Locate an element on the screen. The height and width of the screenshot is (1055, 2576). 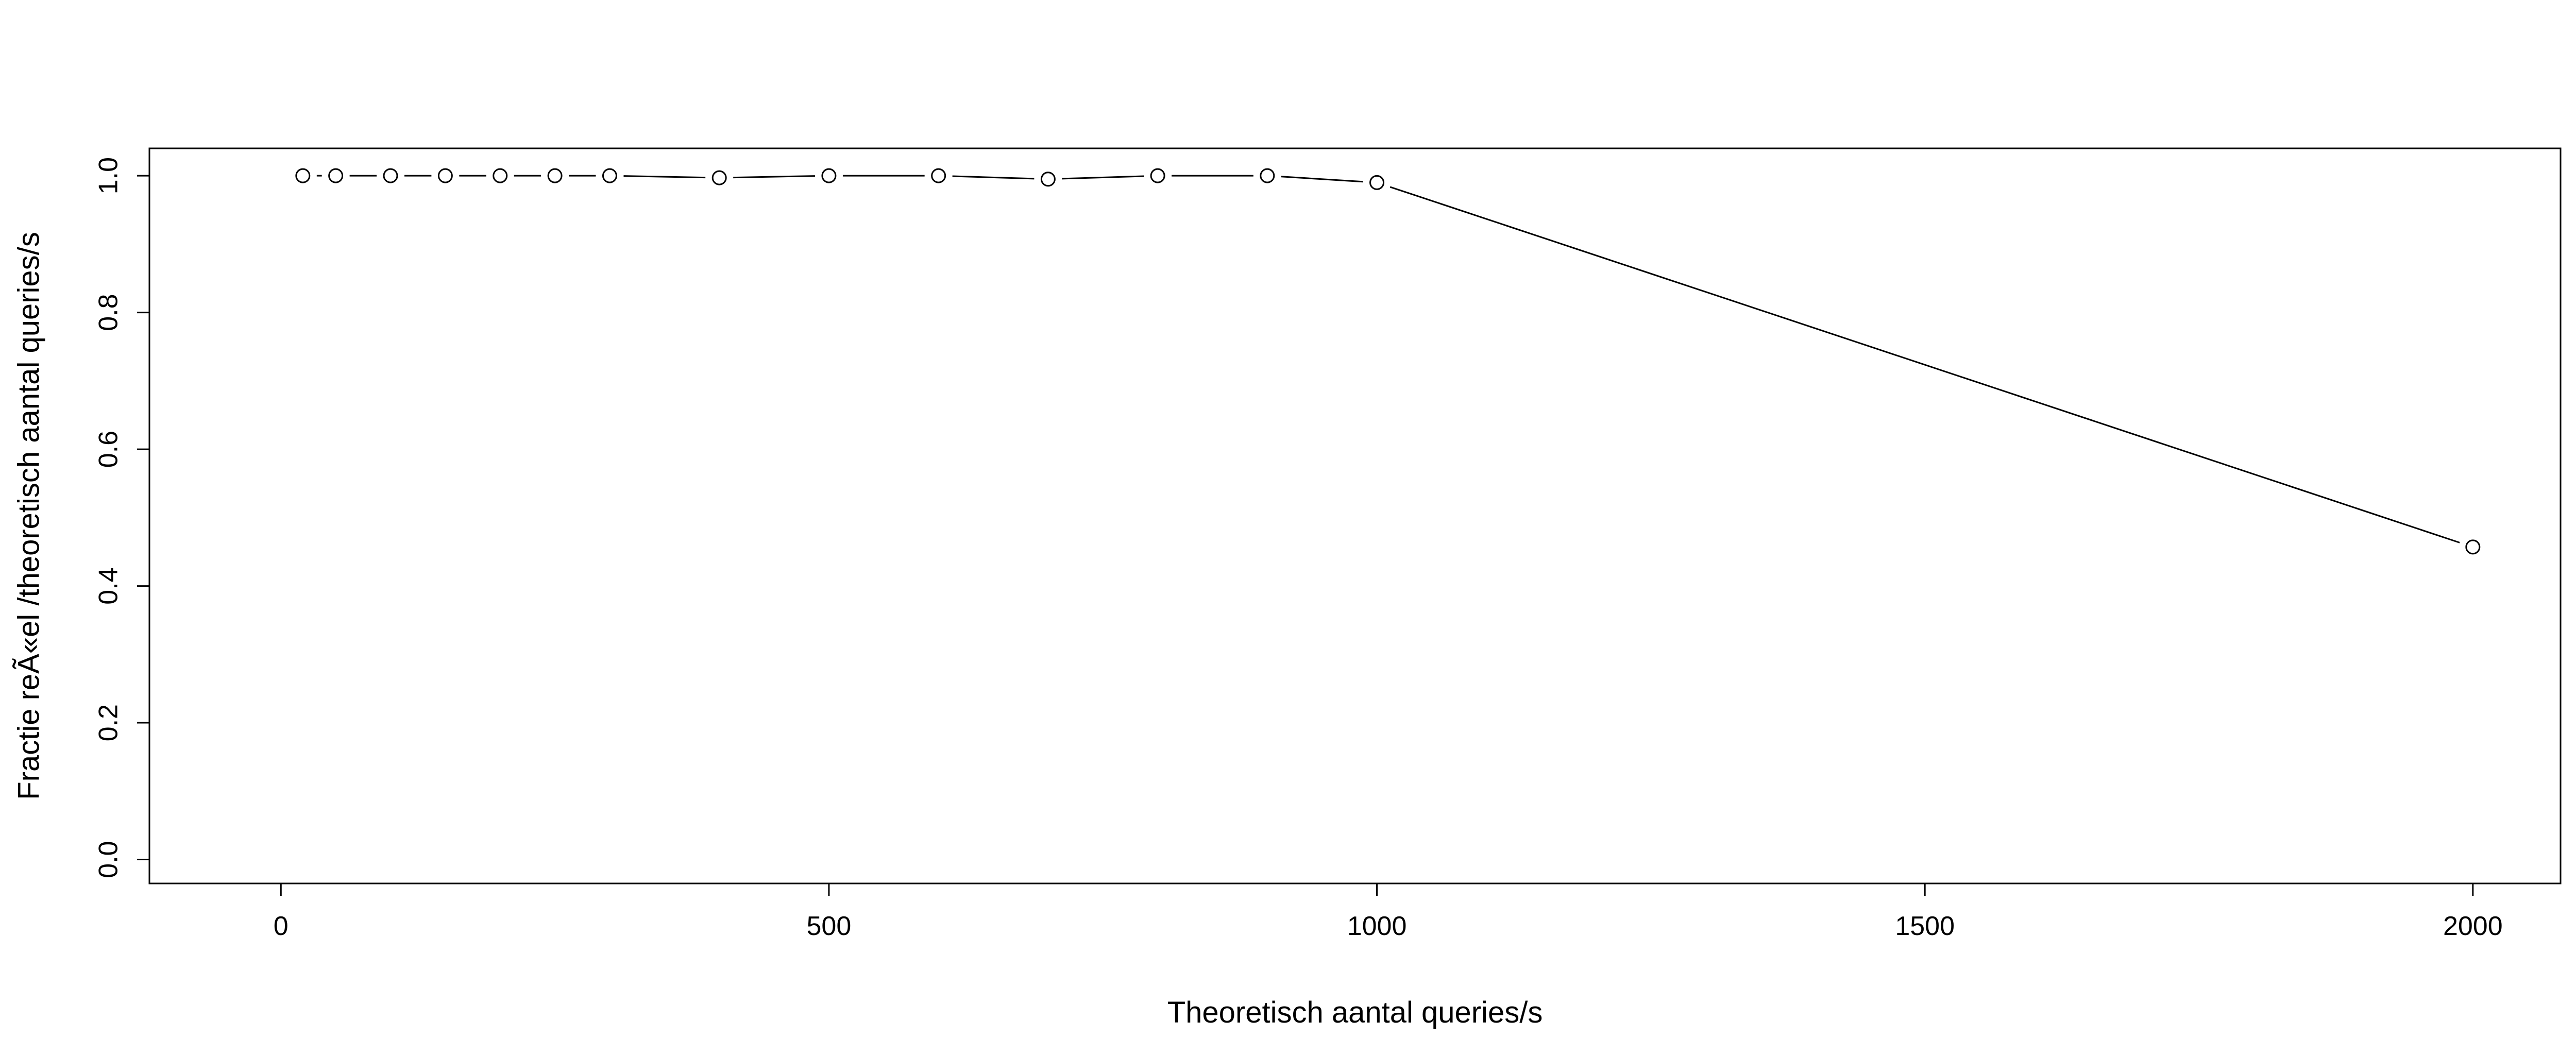
y-tick-label-0.8: 0.8 is located at coordinates (109, 312).